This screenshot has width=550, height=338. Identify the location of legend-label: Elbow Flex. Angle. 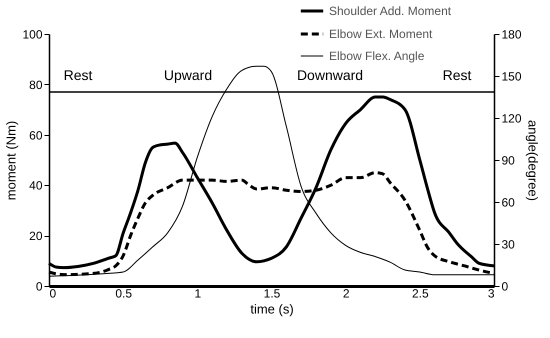
(377, 56).